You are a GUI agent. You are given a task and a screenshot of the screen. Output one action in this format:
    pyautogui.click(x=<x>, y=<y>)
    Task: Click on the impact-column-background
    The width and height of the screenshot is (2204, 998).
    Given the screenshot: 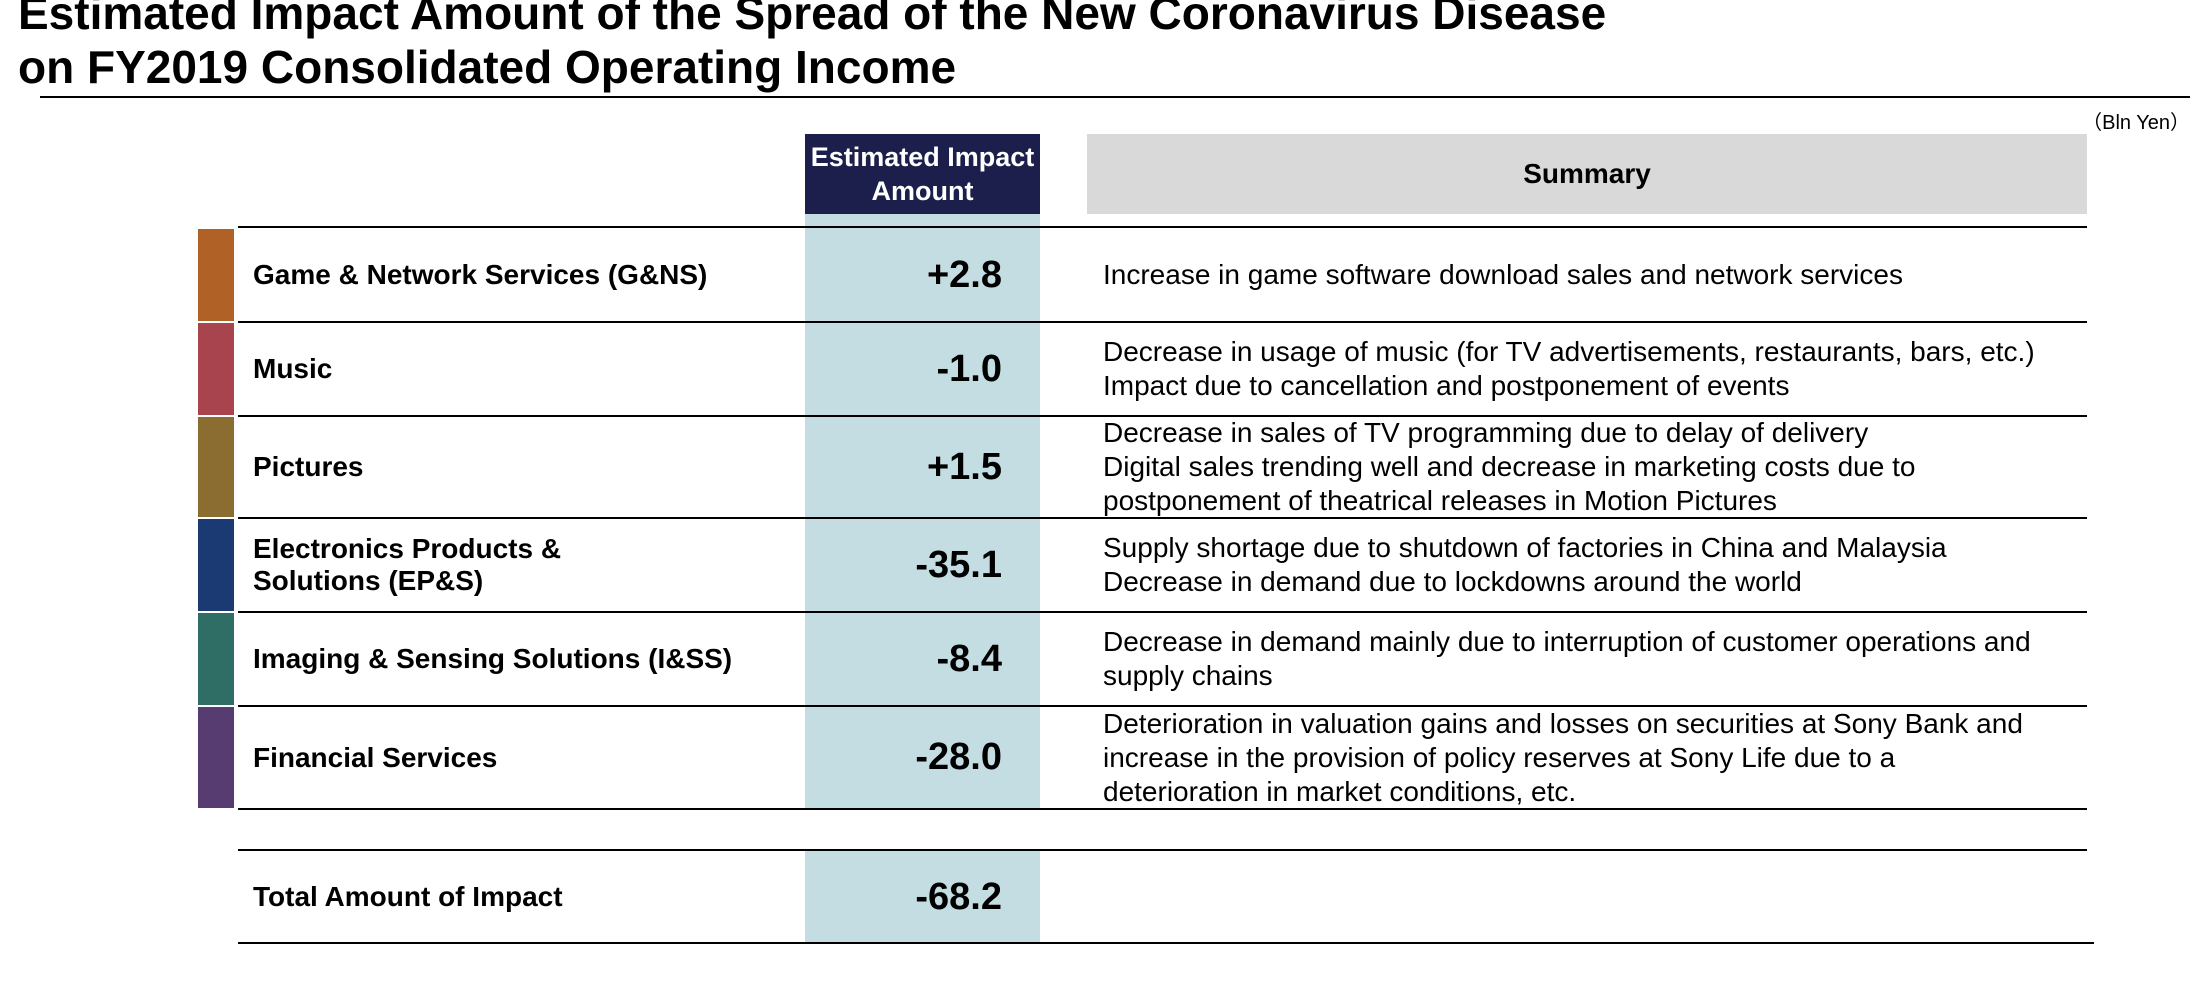 What is the action you would take?
    pyautogui.click(x=922, y=512)
    